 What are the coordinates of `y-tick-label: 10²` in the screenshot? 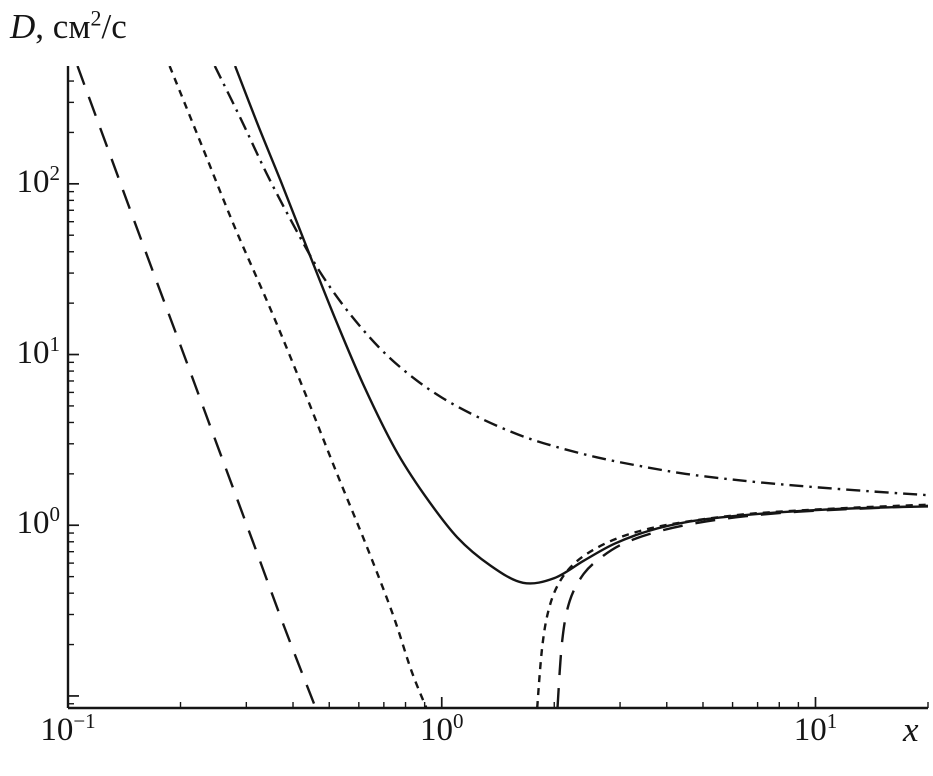 It's located at (38, 180).